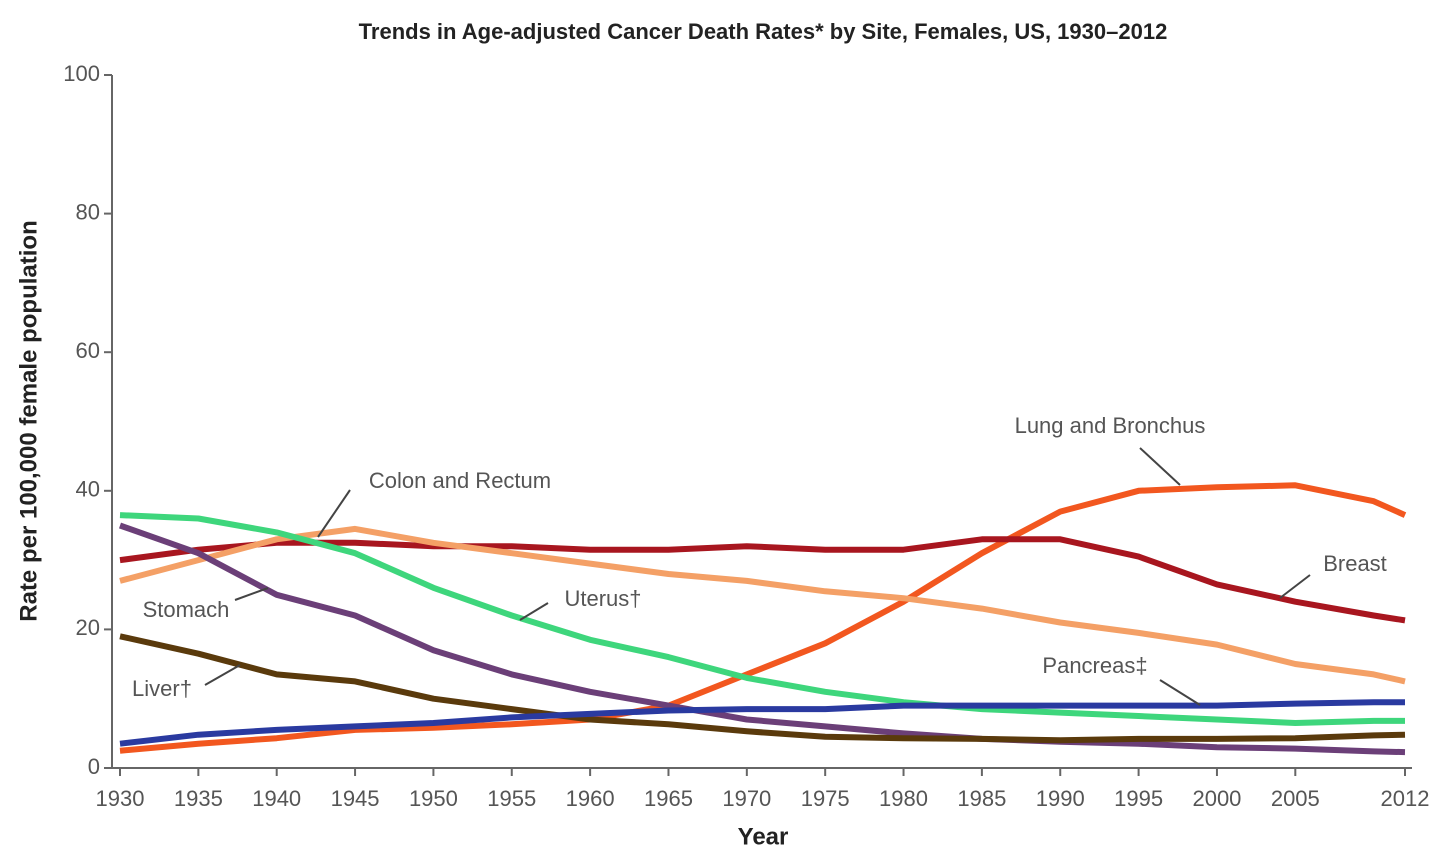 This screenshot has height=861, width=1440. Describe the element at coordinates (1060, 798) in the screenshot. I see `x-tick-label: 1990` at that location.